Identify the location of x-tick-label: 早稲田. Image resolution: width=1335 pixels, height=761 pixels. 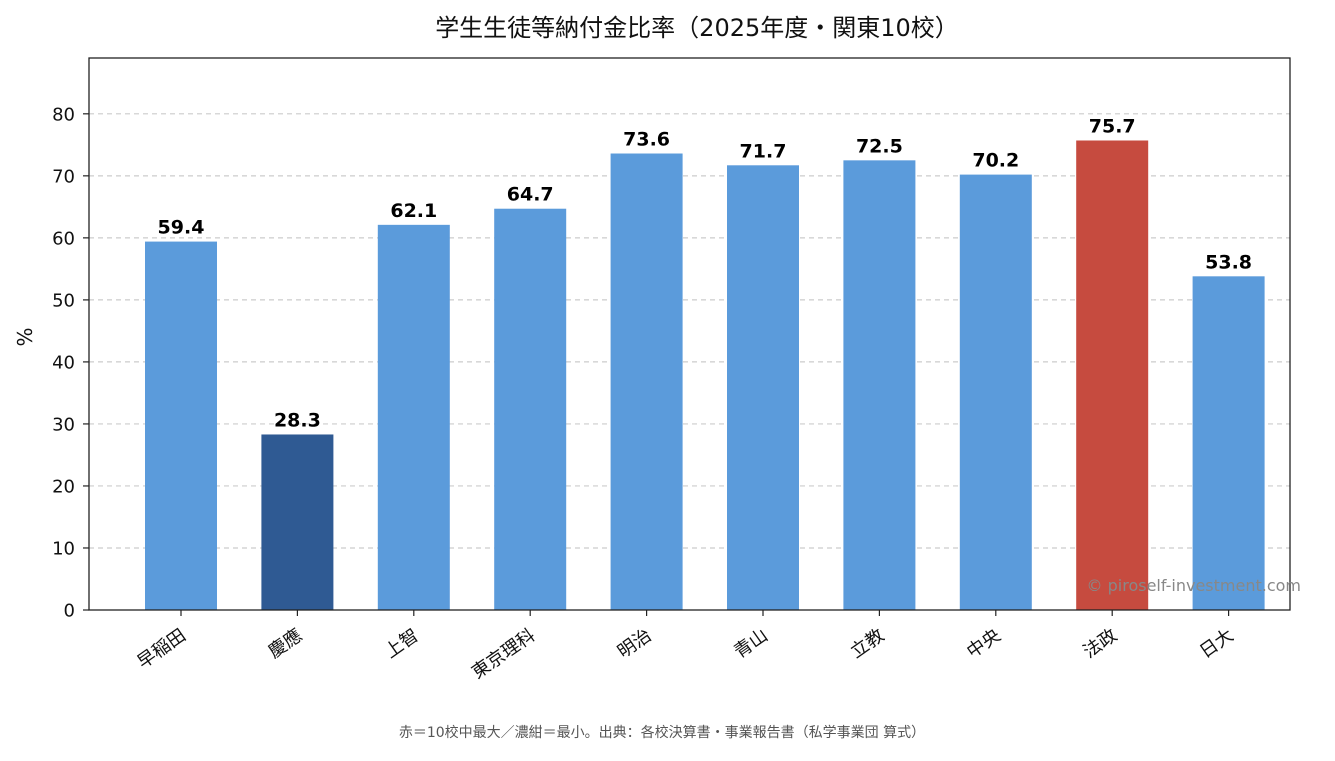
(162, 649).